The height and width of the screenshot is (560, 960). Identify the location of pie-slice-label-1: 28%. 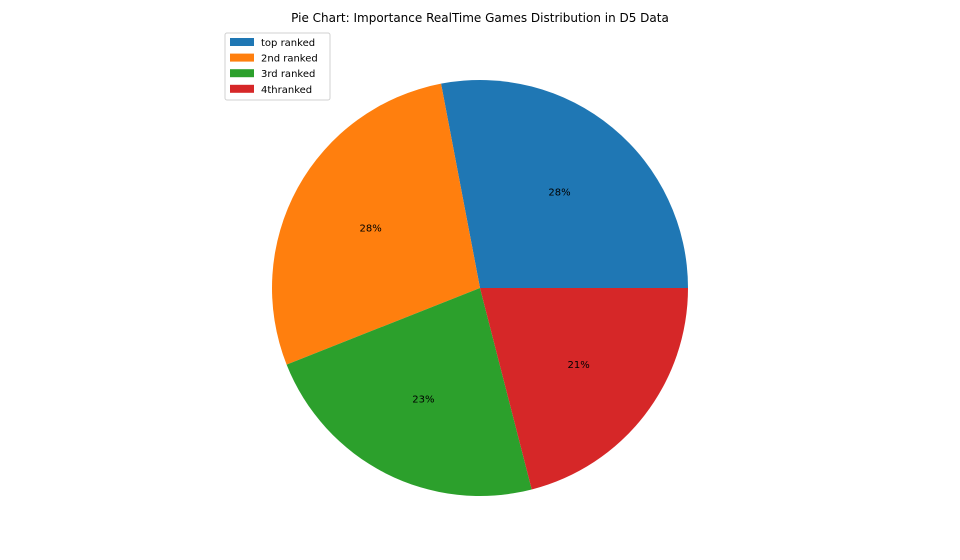
(559, 192).